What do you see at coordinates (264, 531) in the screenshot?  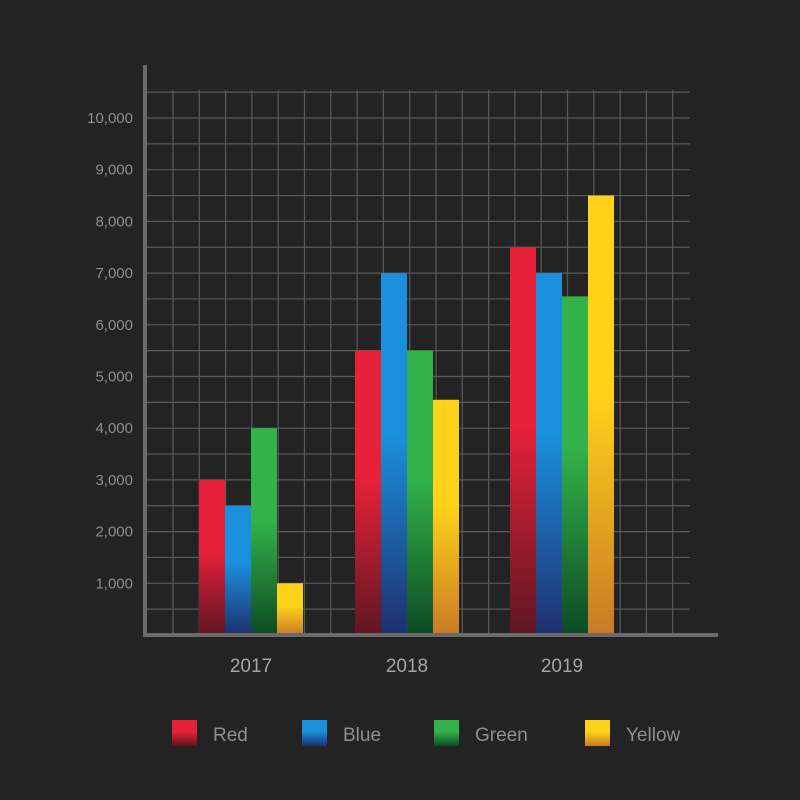 I see `bar-green-2017` at bounding box center [264, 531].